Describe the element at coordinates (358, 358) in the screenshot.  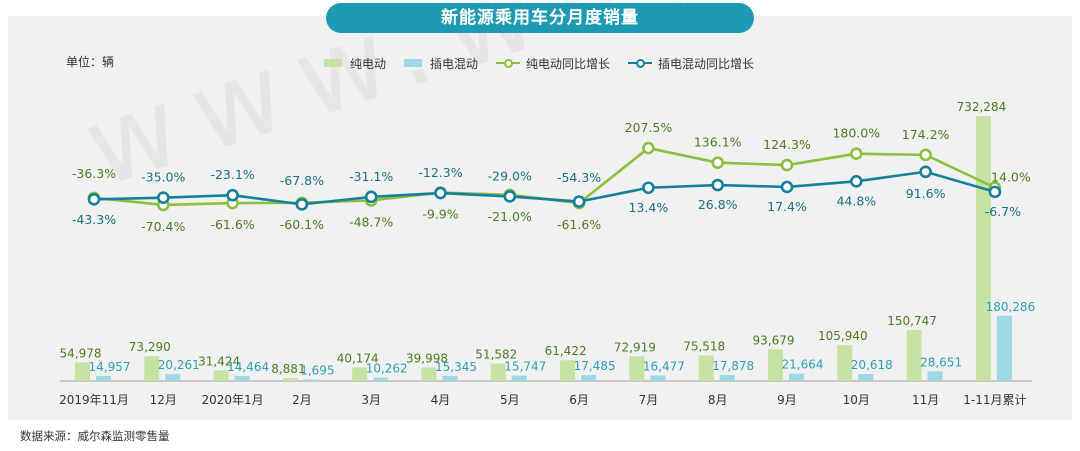
I see `bev-bar-label: 40,174` at that location.